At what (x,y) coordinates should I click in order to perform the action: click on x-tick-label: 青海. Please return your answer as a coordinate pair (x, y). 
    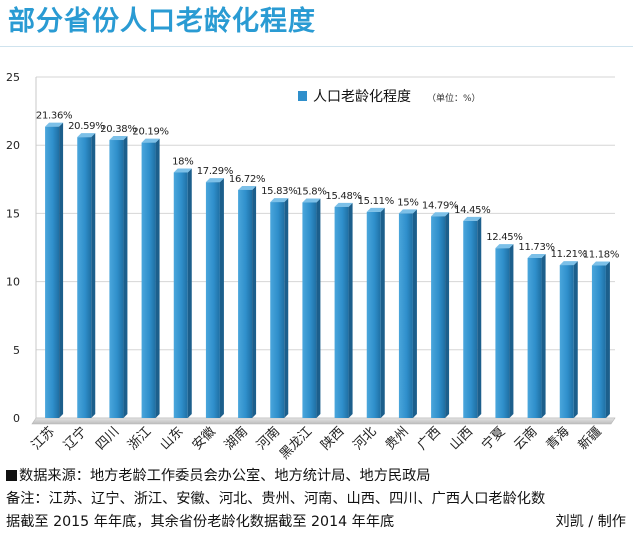
    Looking at the image, I should click on (558, 438).